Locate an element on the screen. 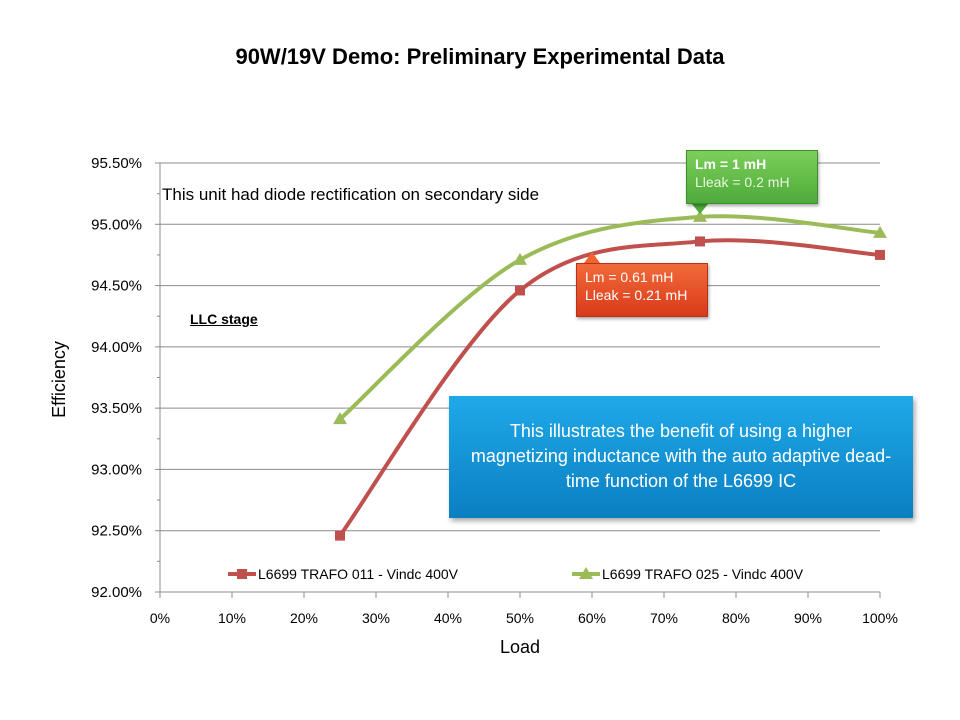 This screenshot has height=720, width=960. y-tick-label: 93.00% is located at coordinates (116, 469).